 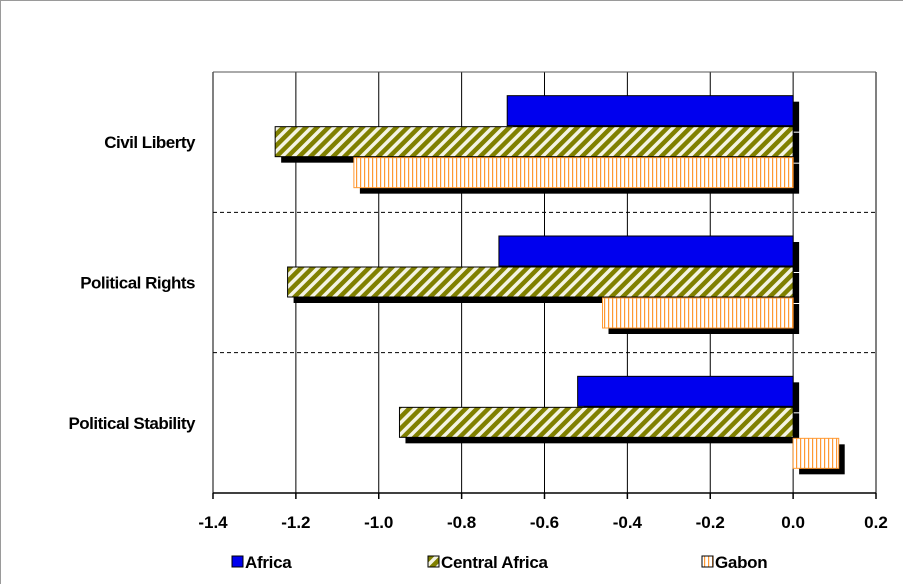 I want to click on bar-africa-political-stability, so click(x=685, y=391).